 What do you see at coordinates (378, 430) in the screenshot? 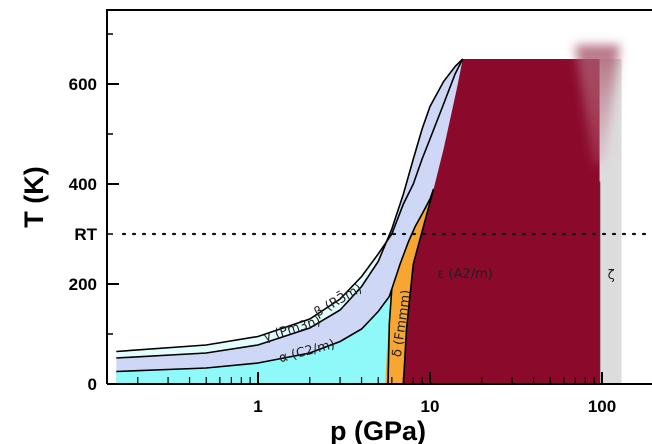
I see `x-axis-title: p (GPa)` at bounding box center [378, 430].